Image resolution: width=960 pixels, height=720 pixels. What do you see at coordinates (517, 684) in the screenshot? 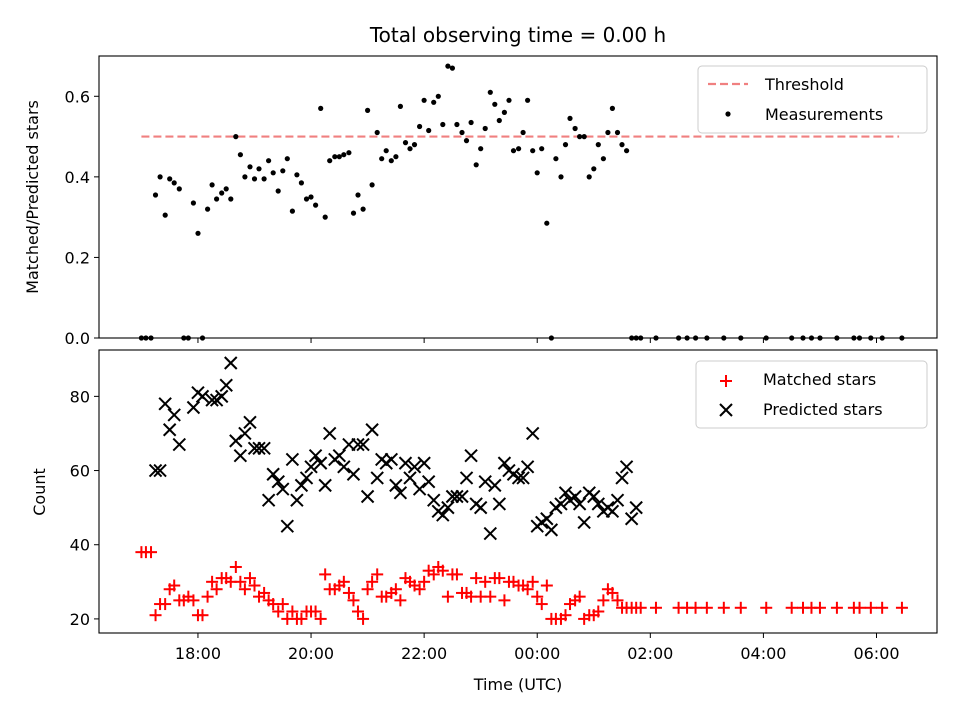
I see `bottom-x-axis-label: Time (UTC)` at bounding box center [517, 684].